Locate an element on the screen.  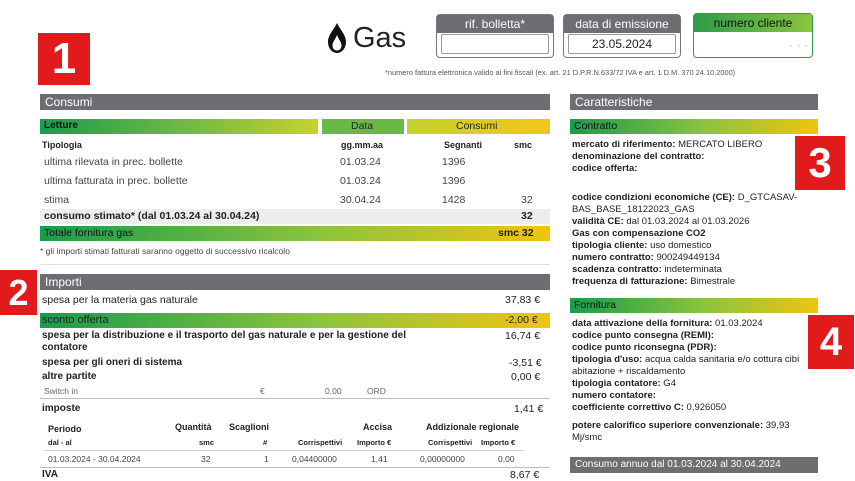
contratto-line: Gas con compensazione CO2 is located at coordinates (639, 233).